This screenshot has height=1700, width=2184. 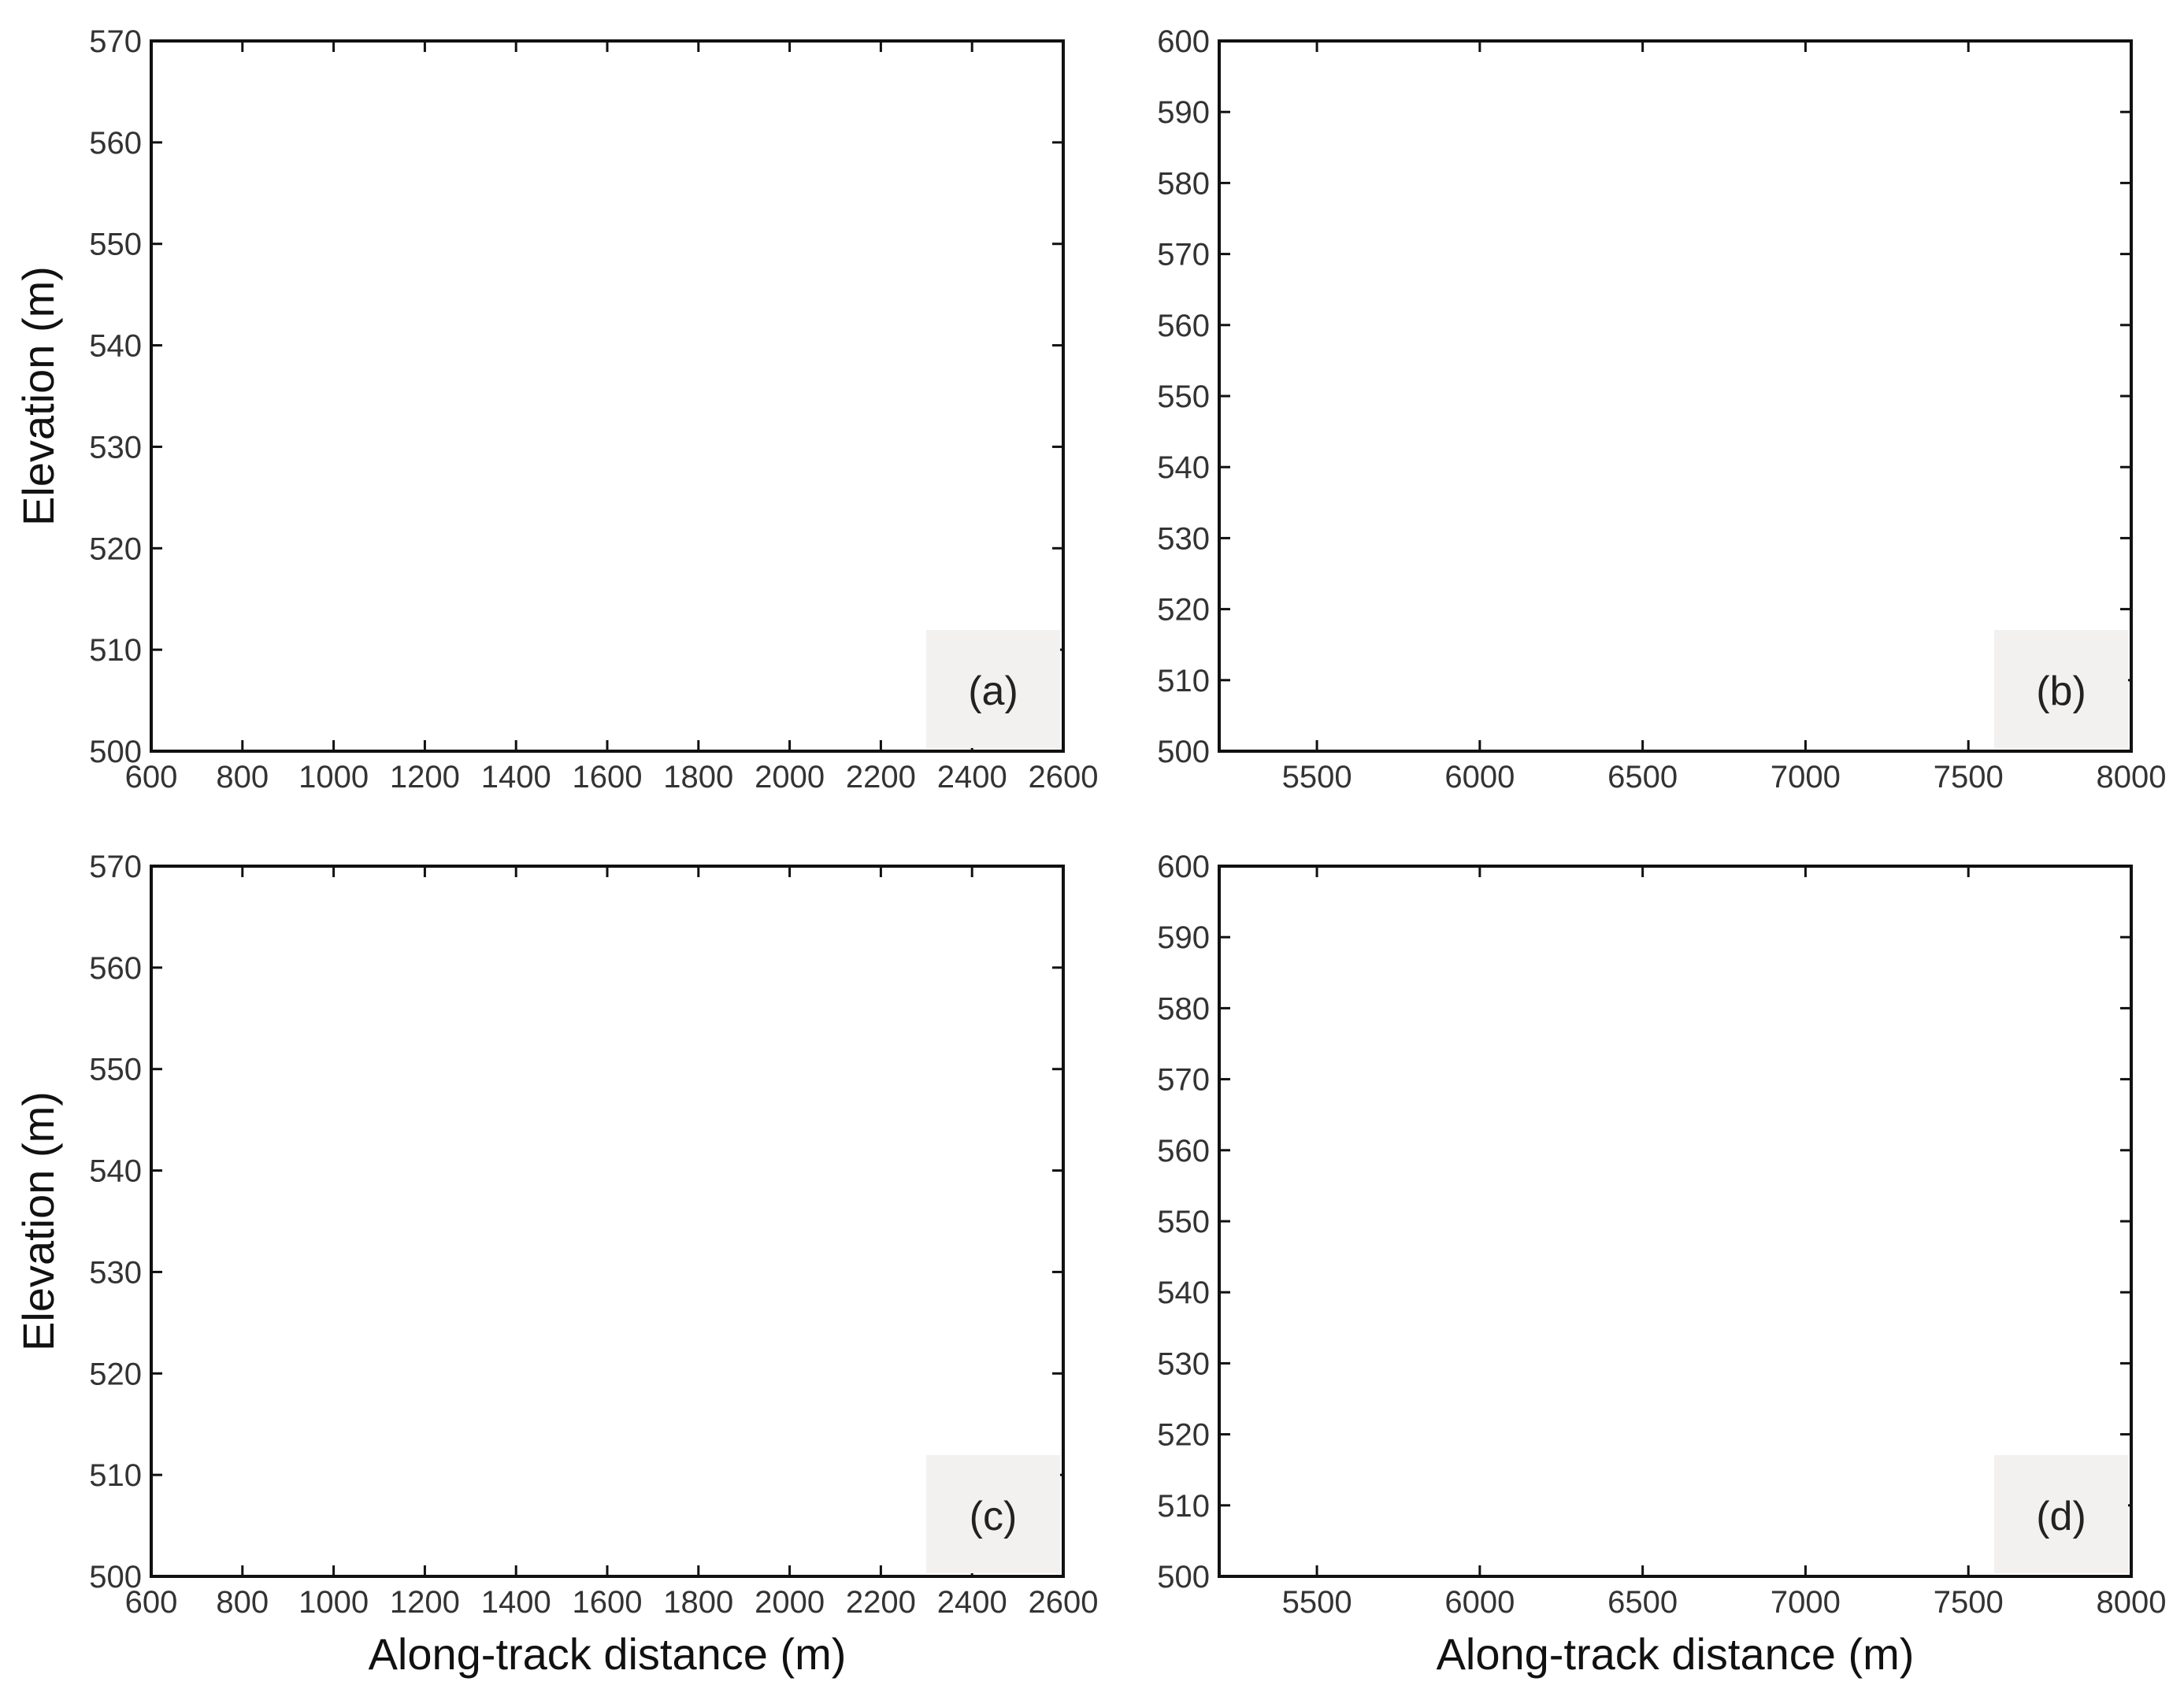 What do you see at coordinates (242, 777) in the screenshot?
I see `x-tick-label: 800` at bounding box center [242, 777].